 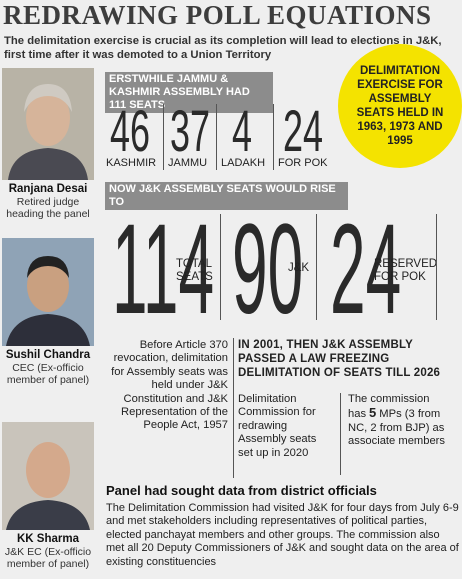 What do you see at coordinates (217, 15) in the screenshot?
I see `title: REDRAWING POLL EQUATIONS` at bounding box center [217, 15].